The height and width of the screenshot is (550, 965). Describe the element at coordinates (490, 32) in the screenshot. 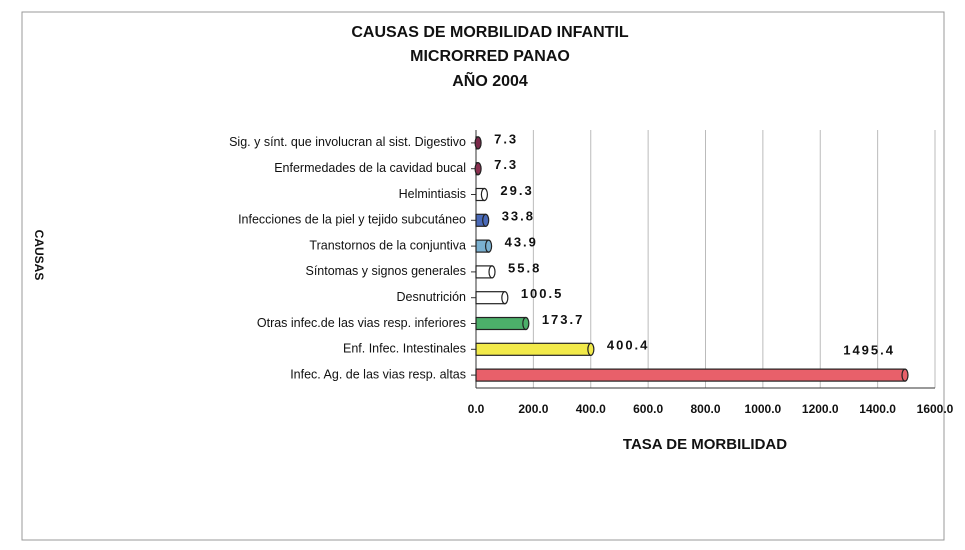

I see `chart-title: CAUSAS DE MORBILIDAD INFANTIL` at that location.